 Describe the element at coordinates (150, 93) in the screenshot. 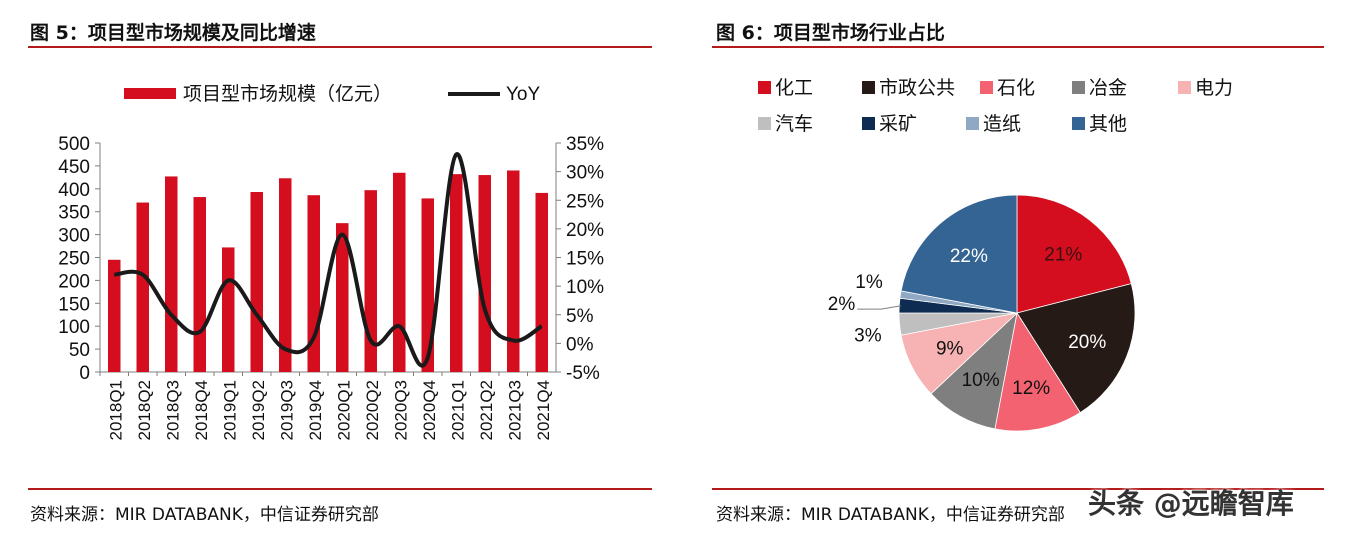

I see `legend-bar-swatch` at that location.